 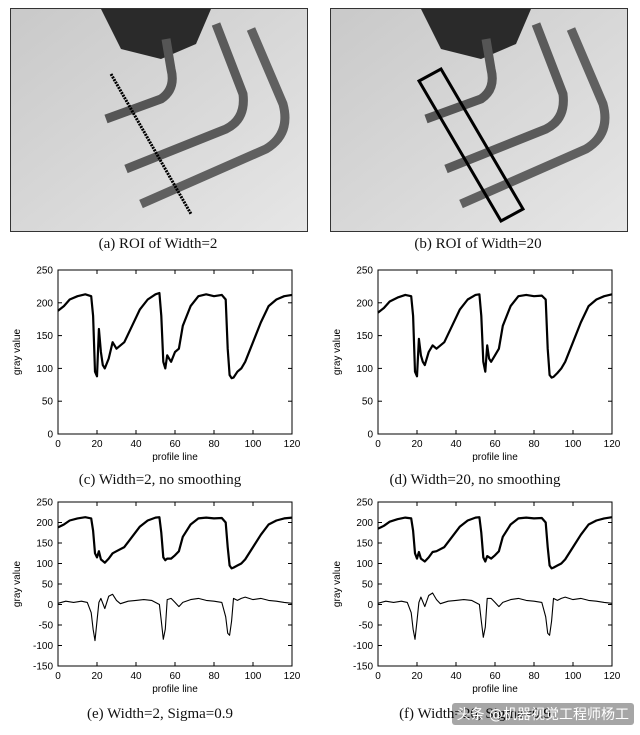 I want to click on plot-frame, so click(x=495, y=352).